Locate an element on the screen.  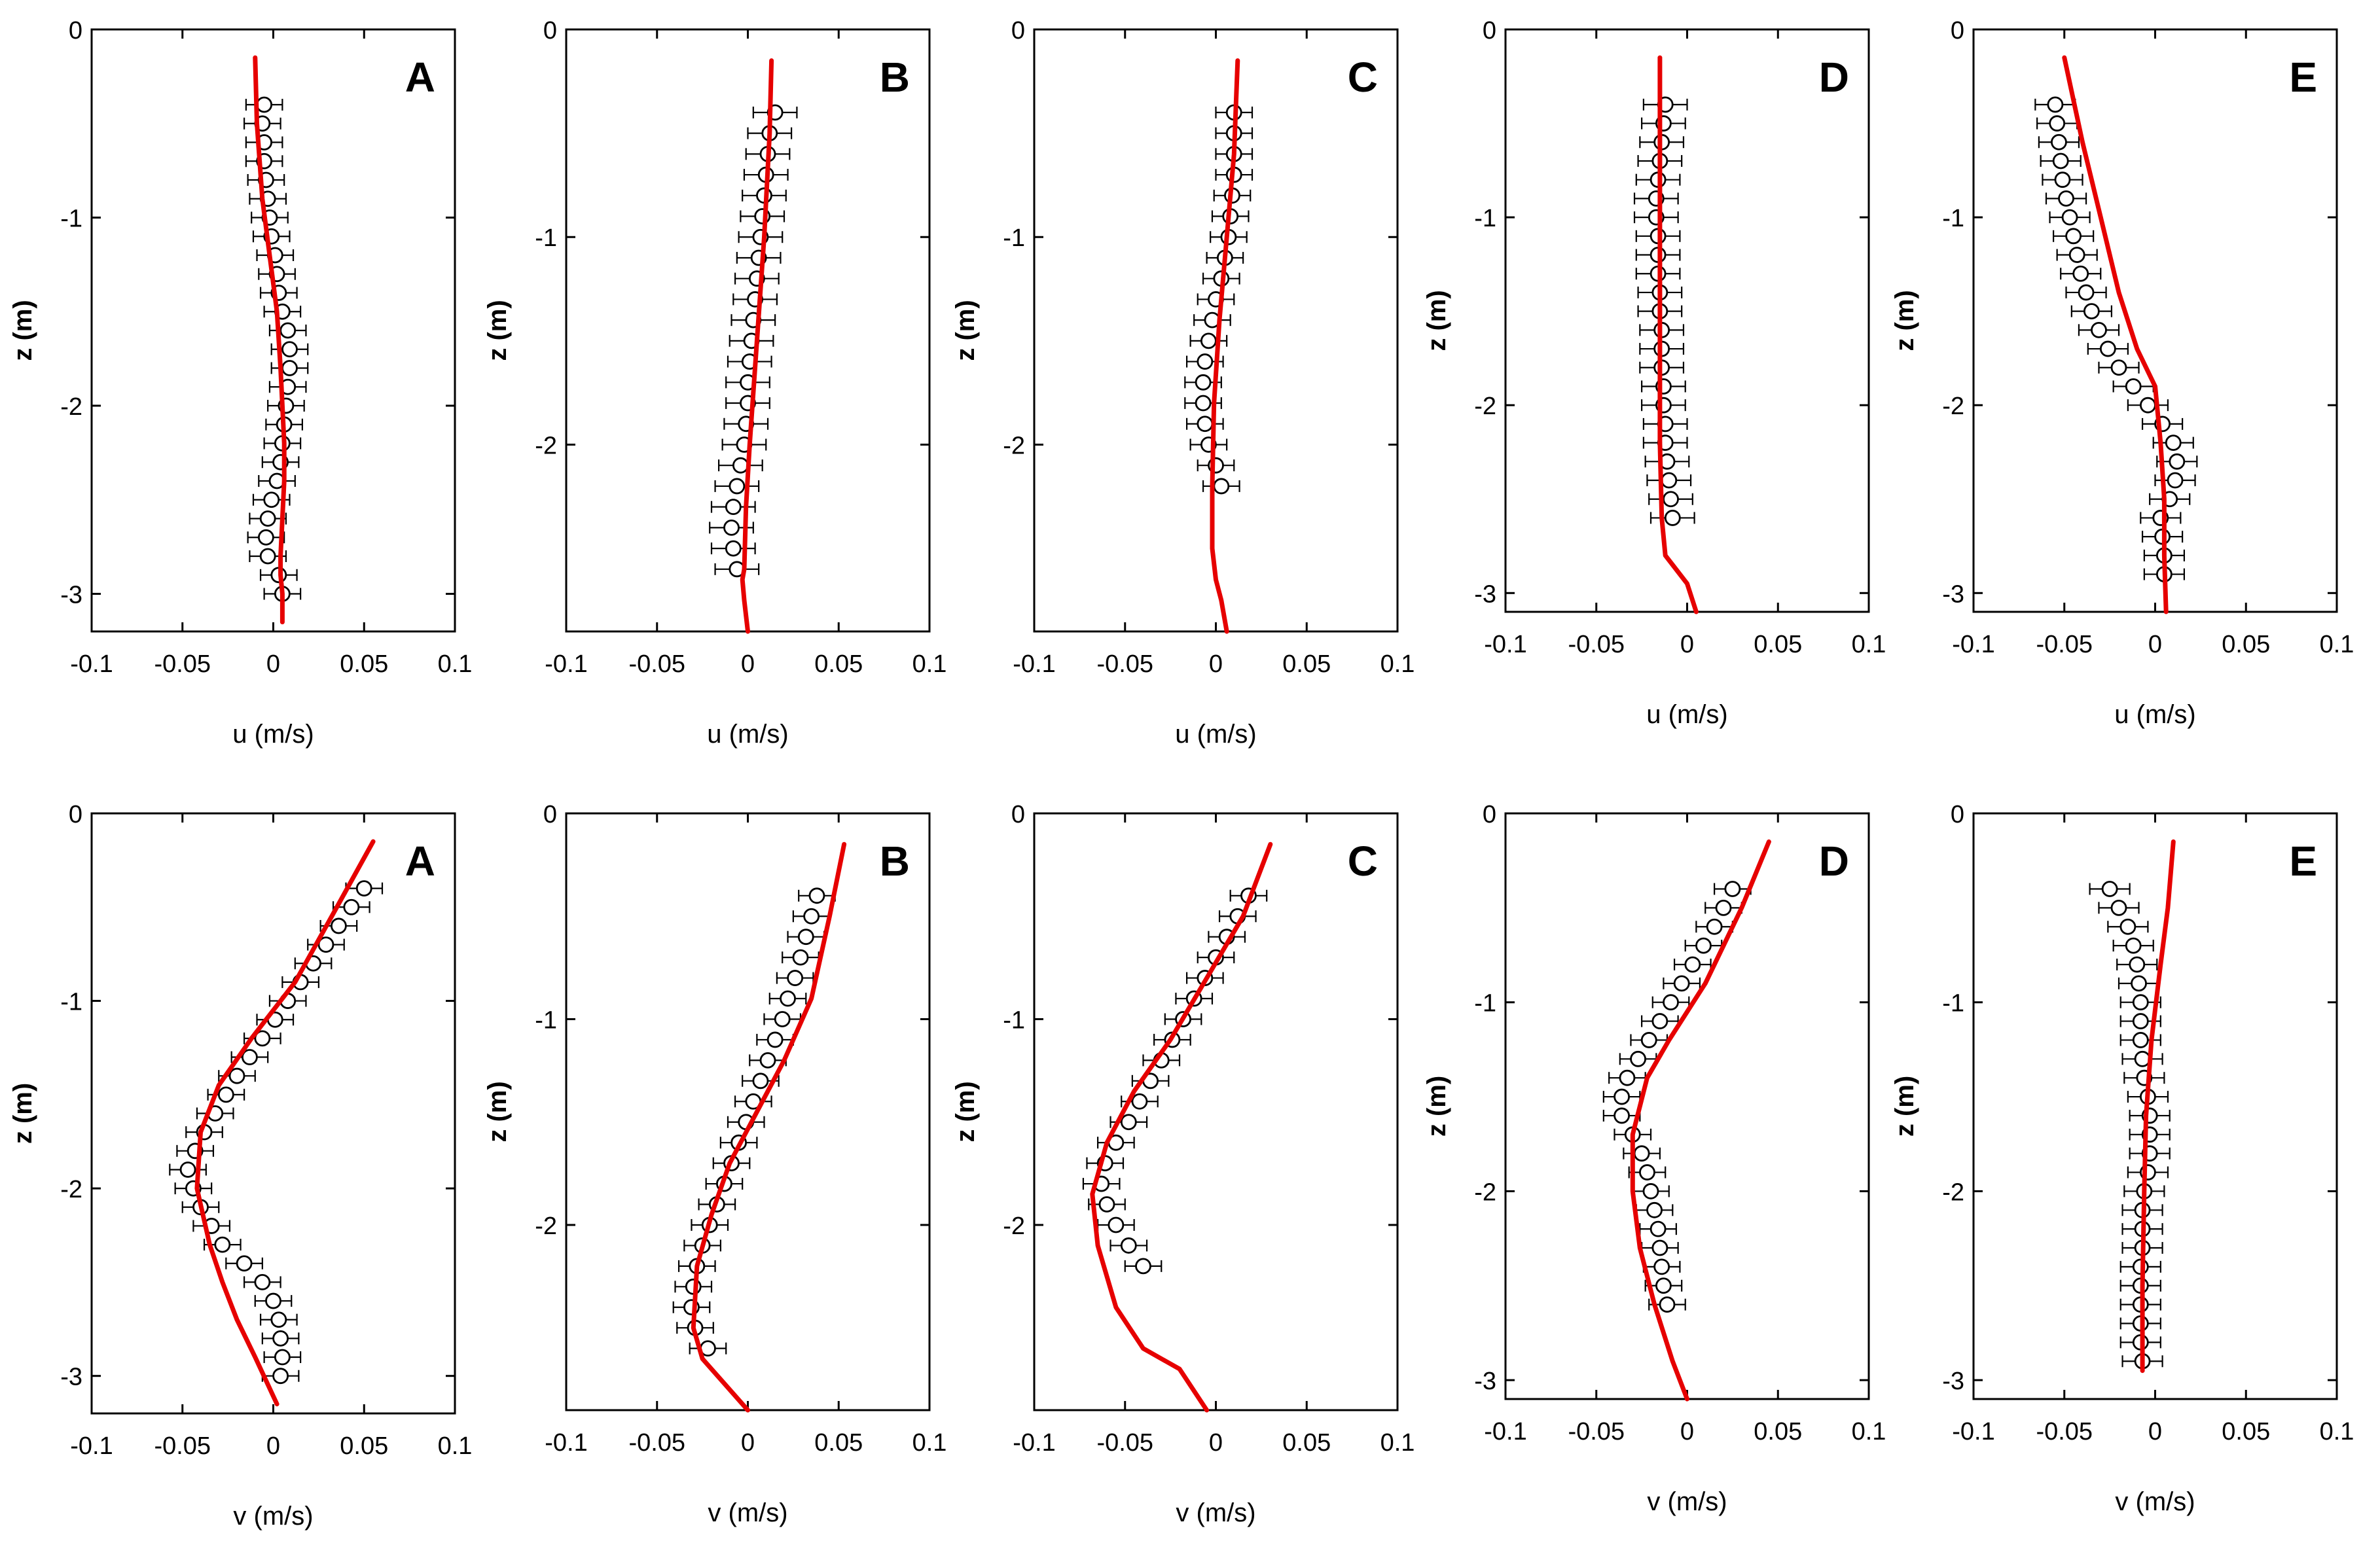
v-D-ytick-label: 0 is located at coordinates (1489, 814).